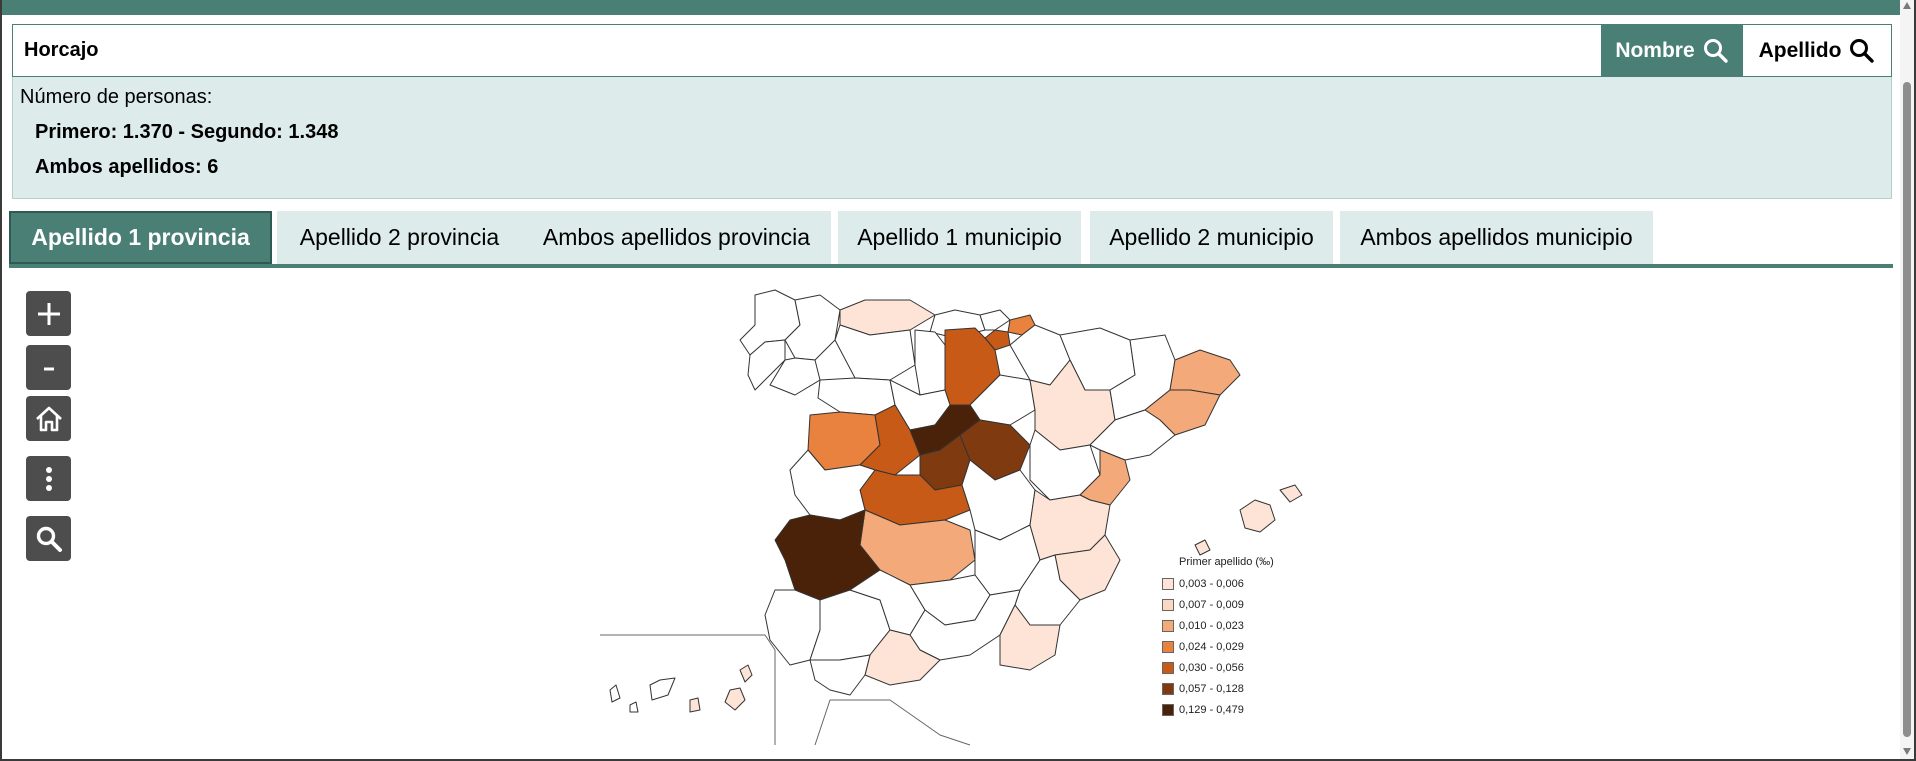  I want to click on search-bar: Nombre Apellido, so click(952, 50).